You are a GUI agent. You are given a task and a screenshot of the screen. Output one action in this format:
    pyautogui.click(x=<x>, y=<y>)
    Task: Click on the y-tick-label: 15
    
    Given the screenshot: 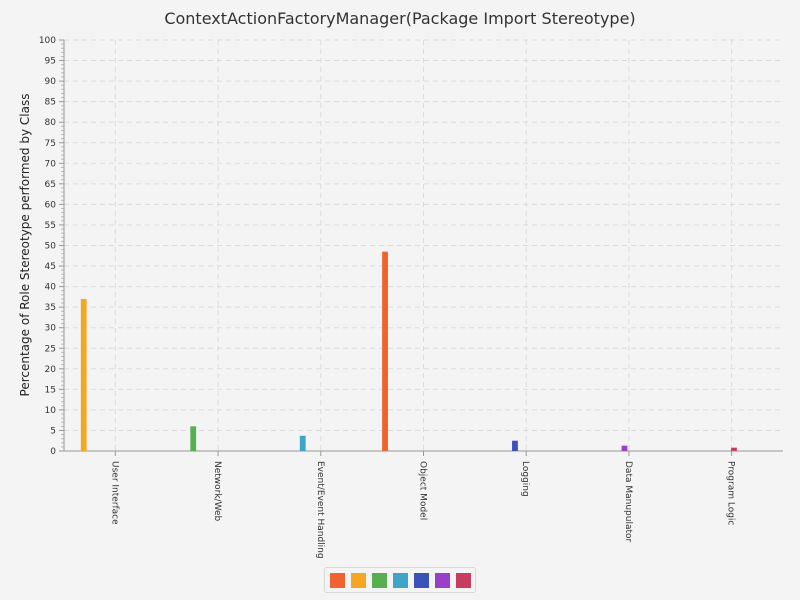 What is the action you would take?
    pyautogui.click(x=50, y=390)
    